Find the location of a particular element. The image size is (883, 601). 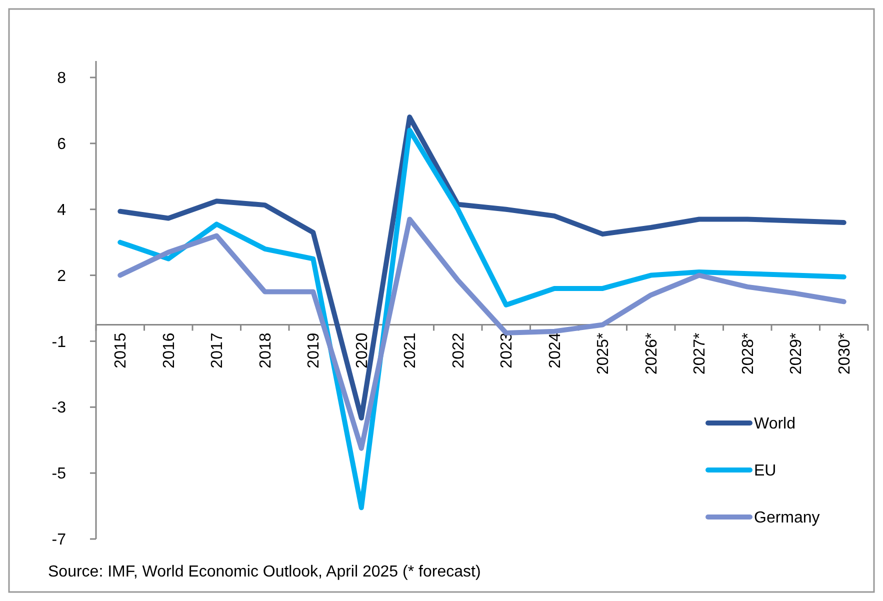

y-tick-label: -5 is located at coordinates (59, 474).